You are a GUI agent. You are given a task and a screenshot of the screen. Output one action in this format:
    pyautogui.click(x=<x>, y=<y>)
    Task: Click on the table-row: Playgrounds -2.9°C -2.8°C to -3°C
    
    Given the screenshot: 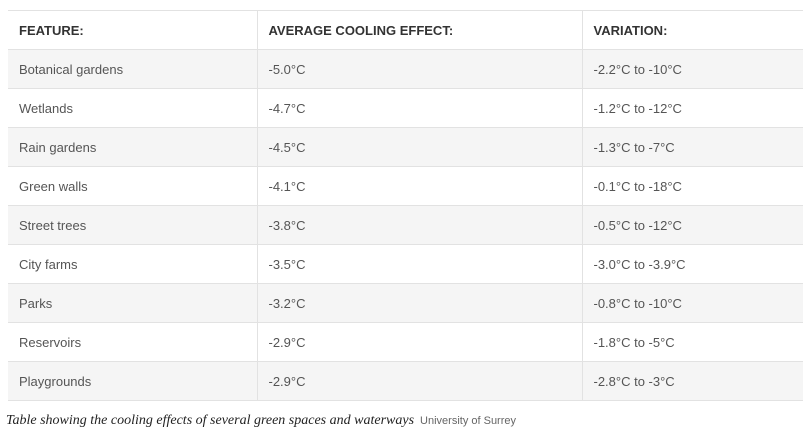 What is the action you would take?
    pyautogui.click(x=405, y=381)
    